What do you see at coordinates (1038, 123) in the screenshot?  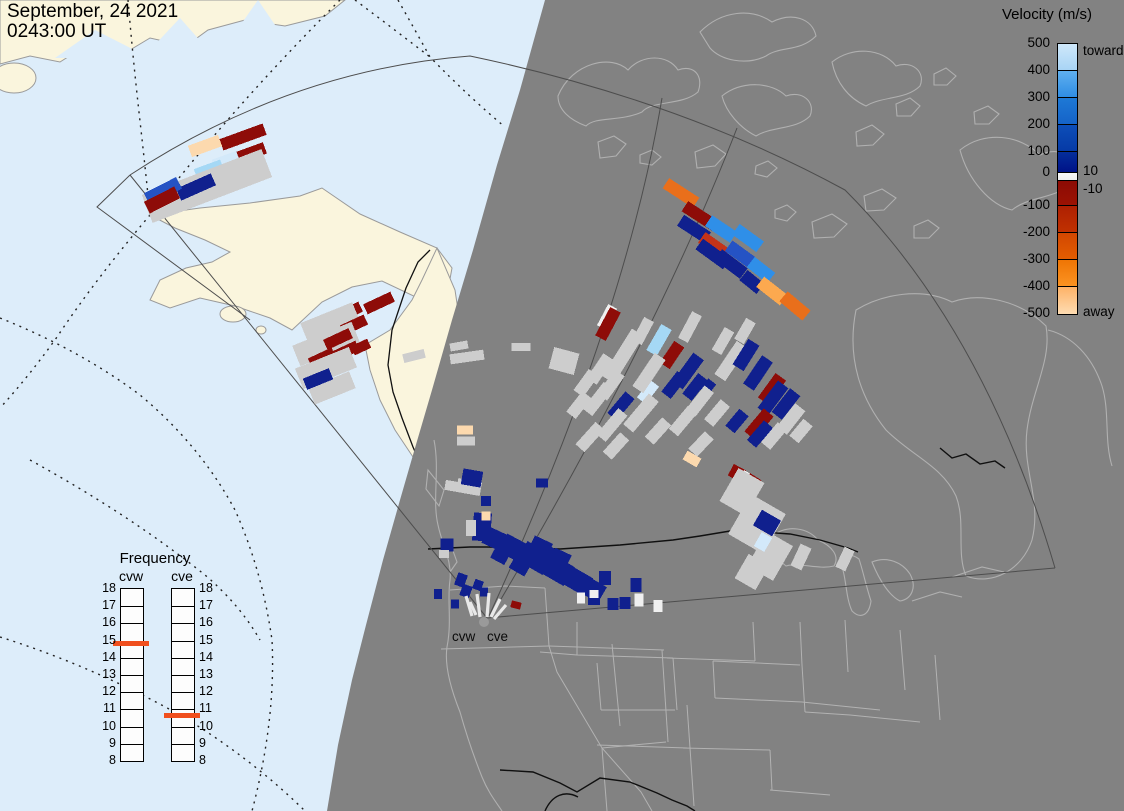 I see `velocity-tick-label: 200` at bounding box center [1038, 123].